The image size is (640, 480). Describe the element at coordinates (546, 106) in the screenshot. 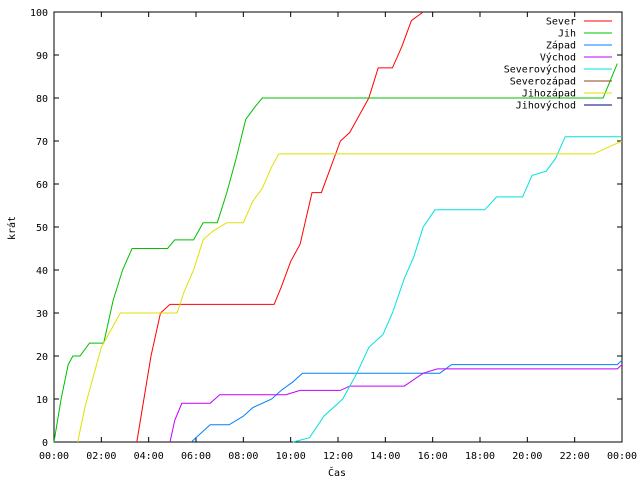

I see `legend-label: Jihovýchod` at that location.